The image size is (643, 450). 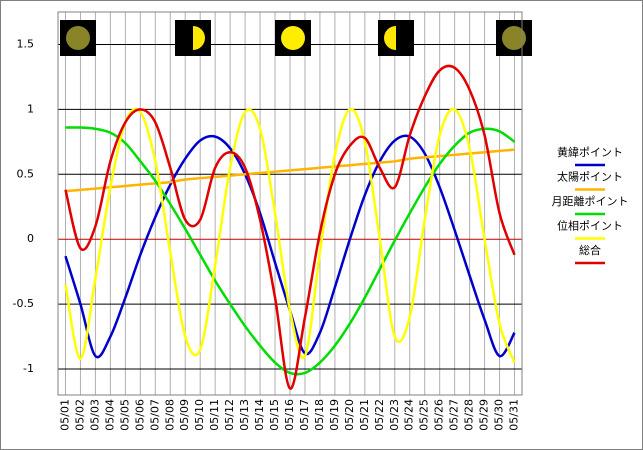 What do you see at coordinates (379, 415) in the screenshot?
I see `x-tick-label: 05/22` at bounding box center [379, 415].